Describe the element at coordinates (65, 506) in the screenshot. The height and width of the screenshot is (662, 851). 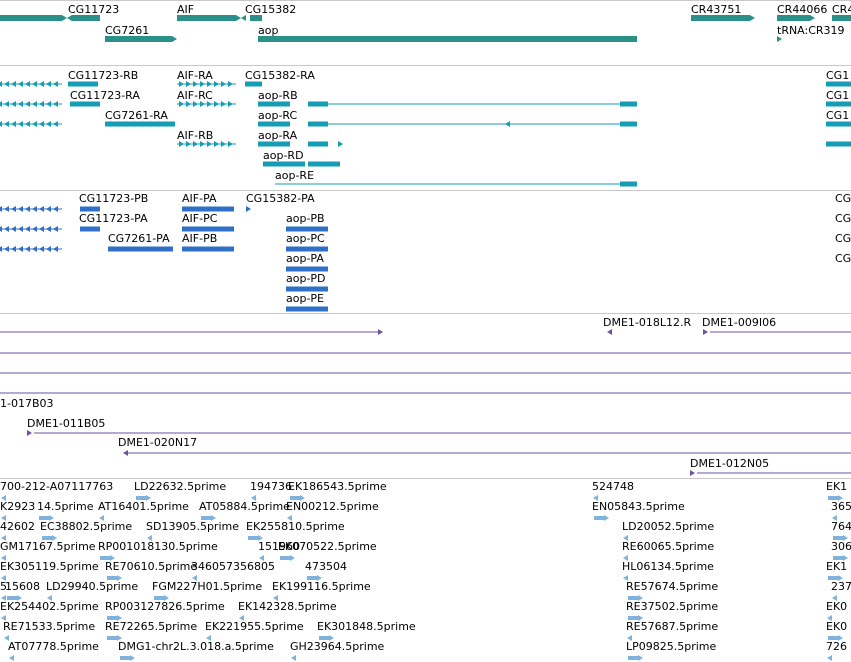
I see `est-label: 14.5prime` at that location.